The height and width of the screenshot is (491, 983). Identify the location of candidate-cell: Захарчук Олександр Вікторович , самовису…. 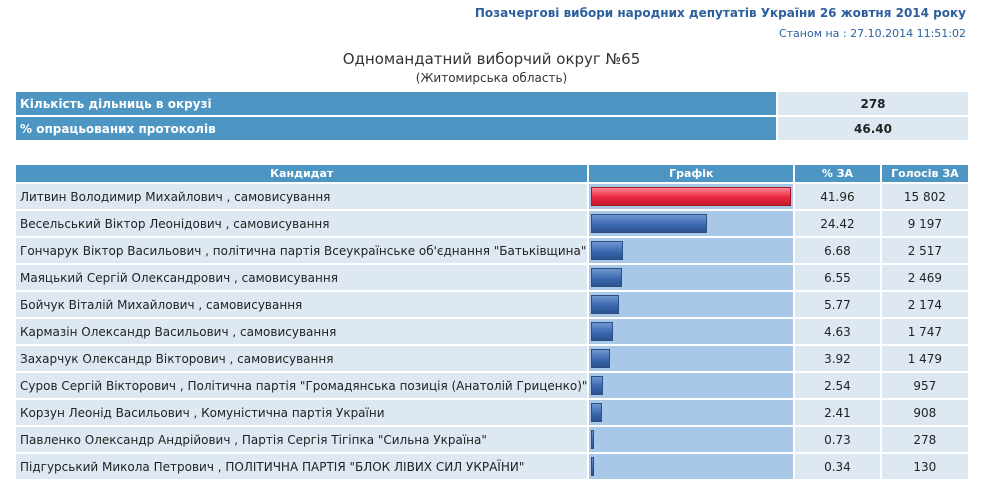
(302, 358).